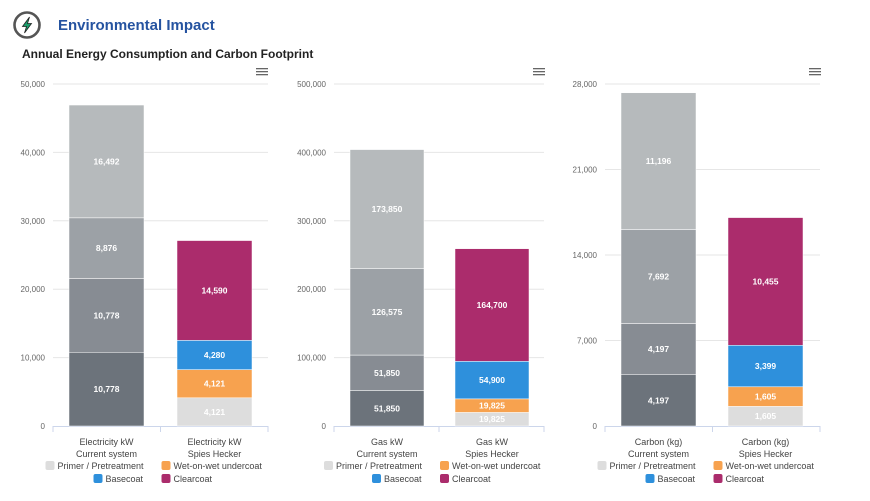 This screenshot has width=870, height=501. What do you see at coordinates (311, 221) in the screenshot?
I see `y-tick-label: 300,000` at bounding box center [311, 221].